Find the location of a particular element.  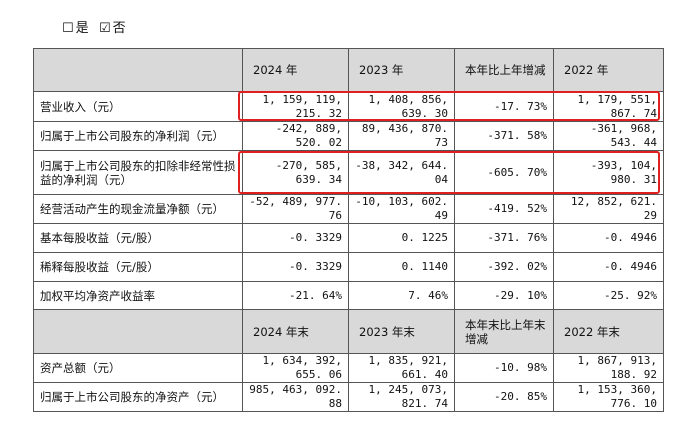

row-label: 稀释每股收益（元/股） is located at coordinates (138, 267).